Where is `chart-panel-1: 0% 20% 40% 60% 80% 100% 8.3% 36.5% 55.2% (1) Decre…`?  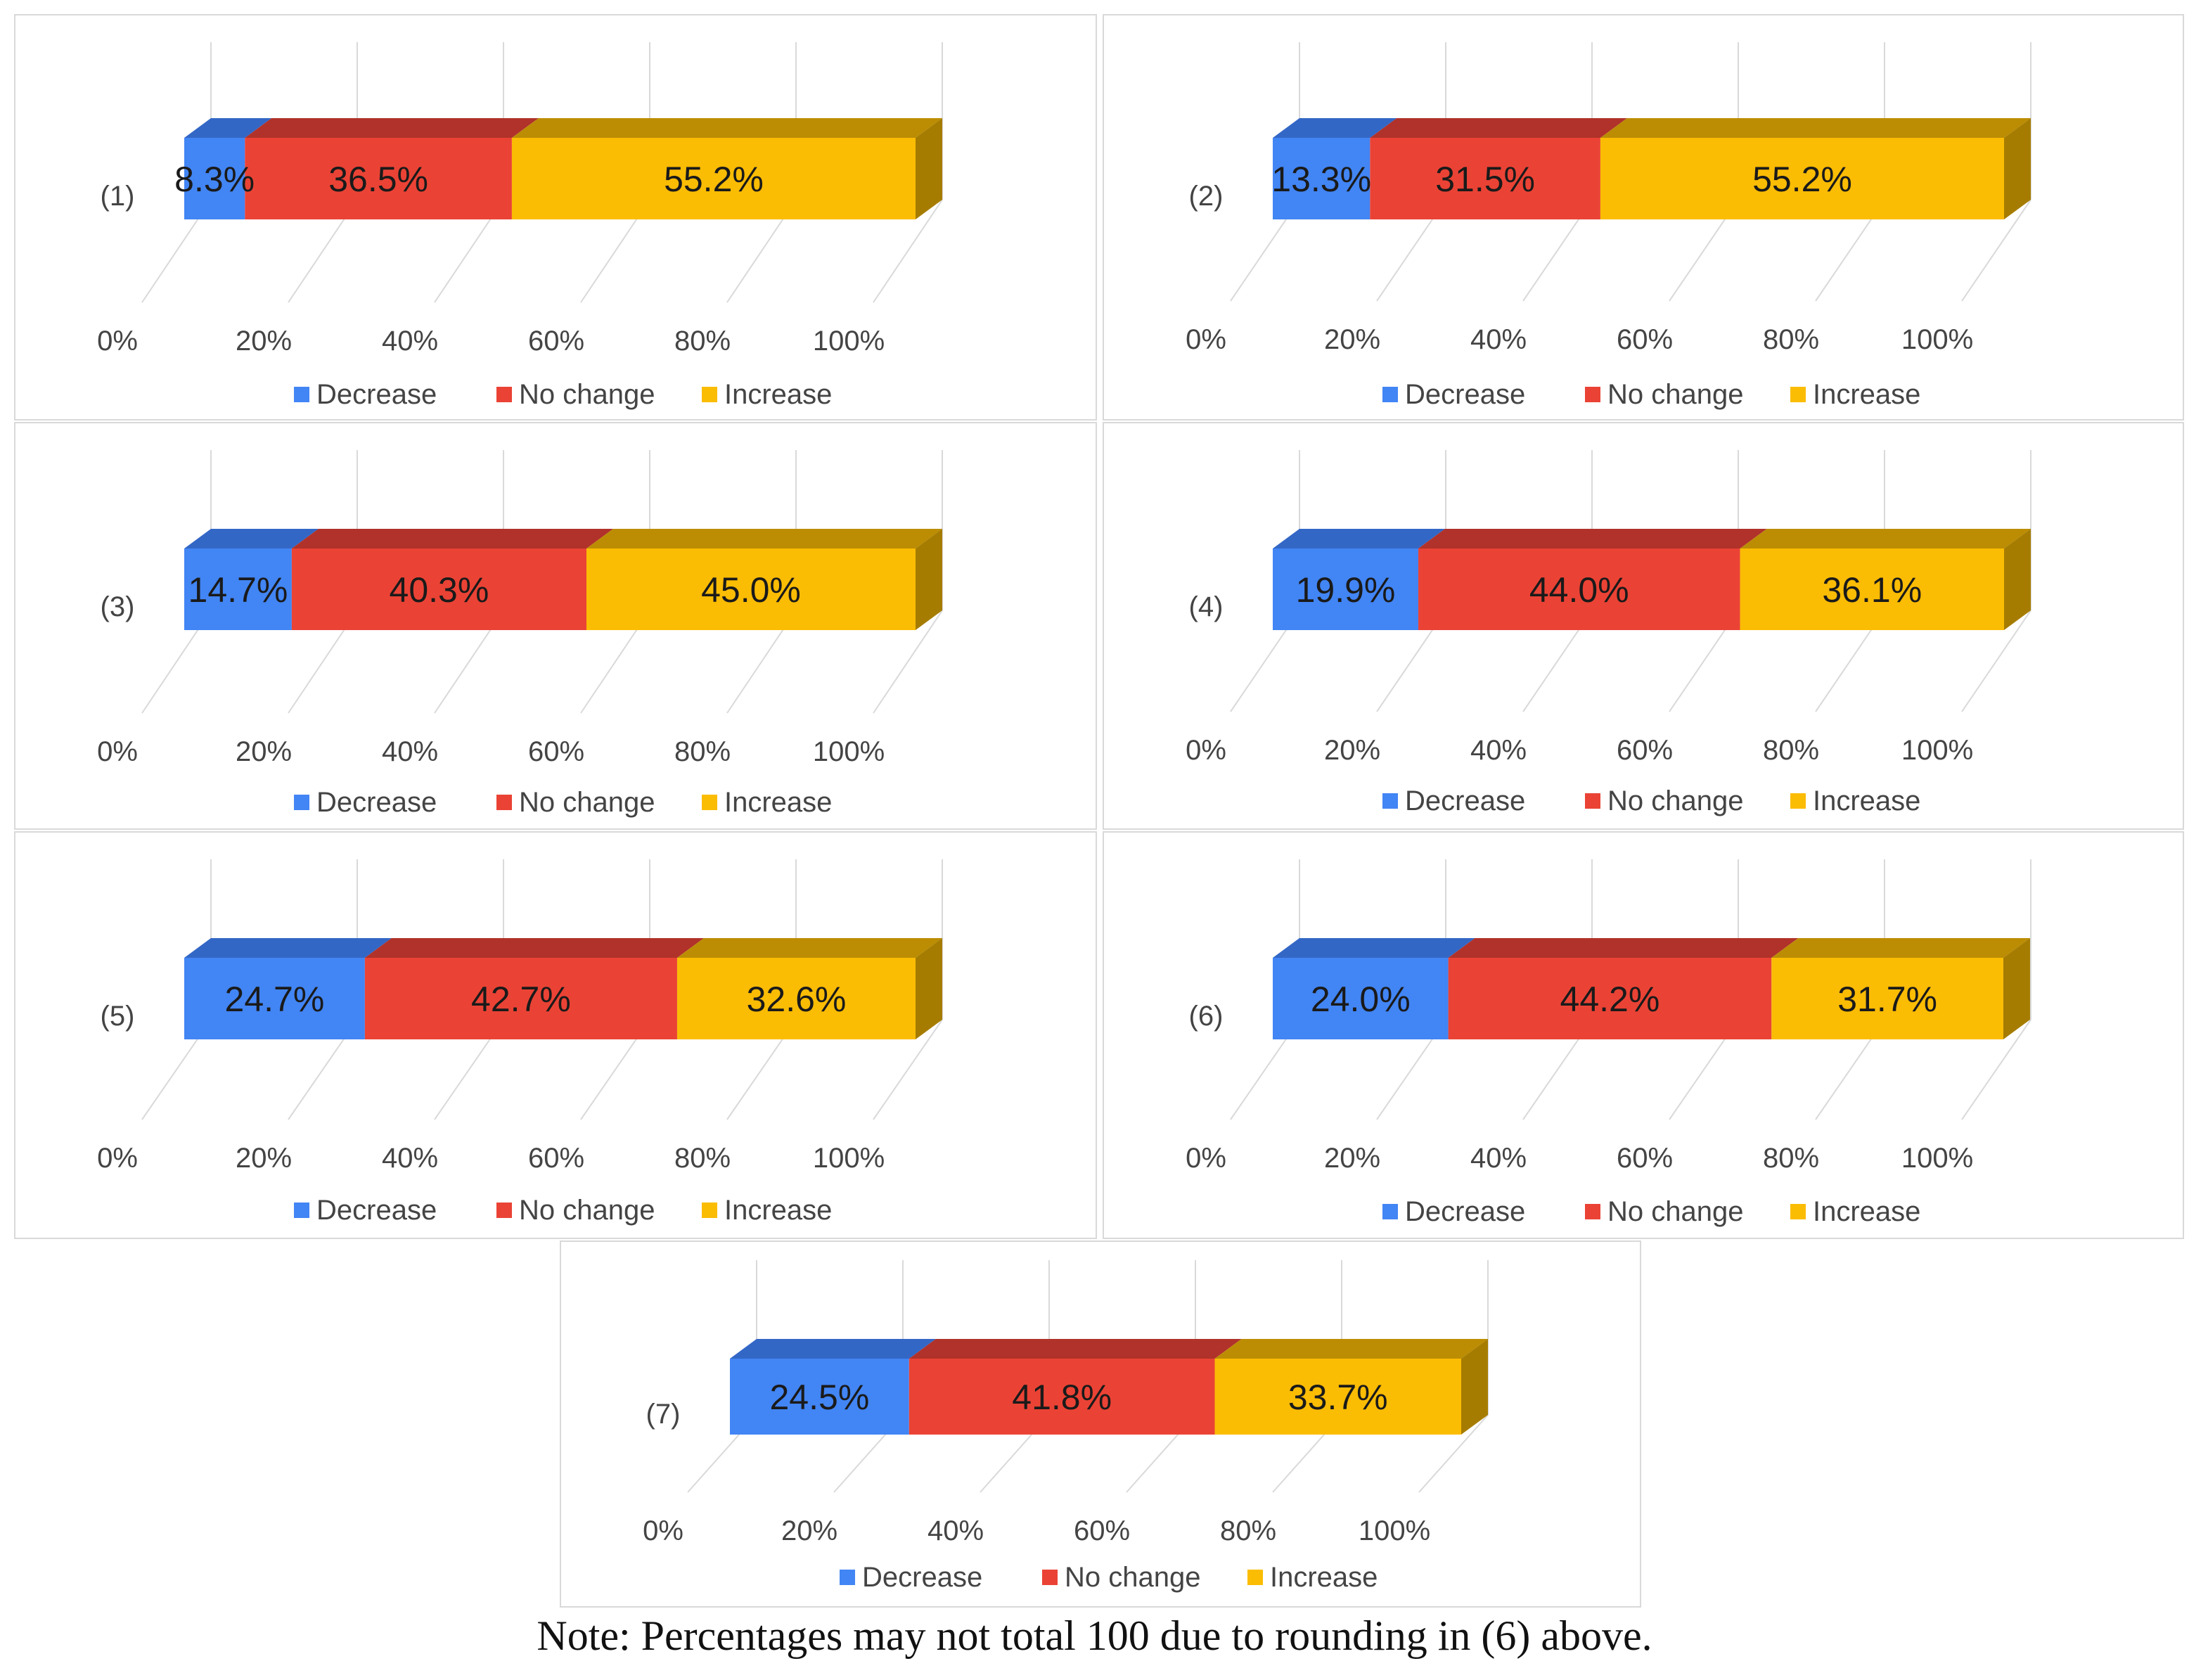 chart-panel-1: 0% 20% 40% 60% 80% 100% 8.3% 36.5% 55.2% (1) Decre… is located at coordinates (555, 217).